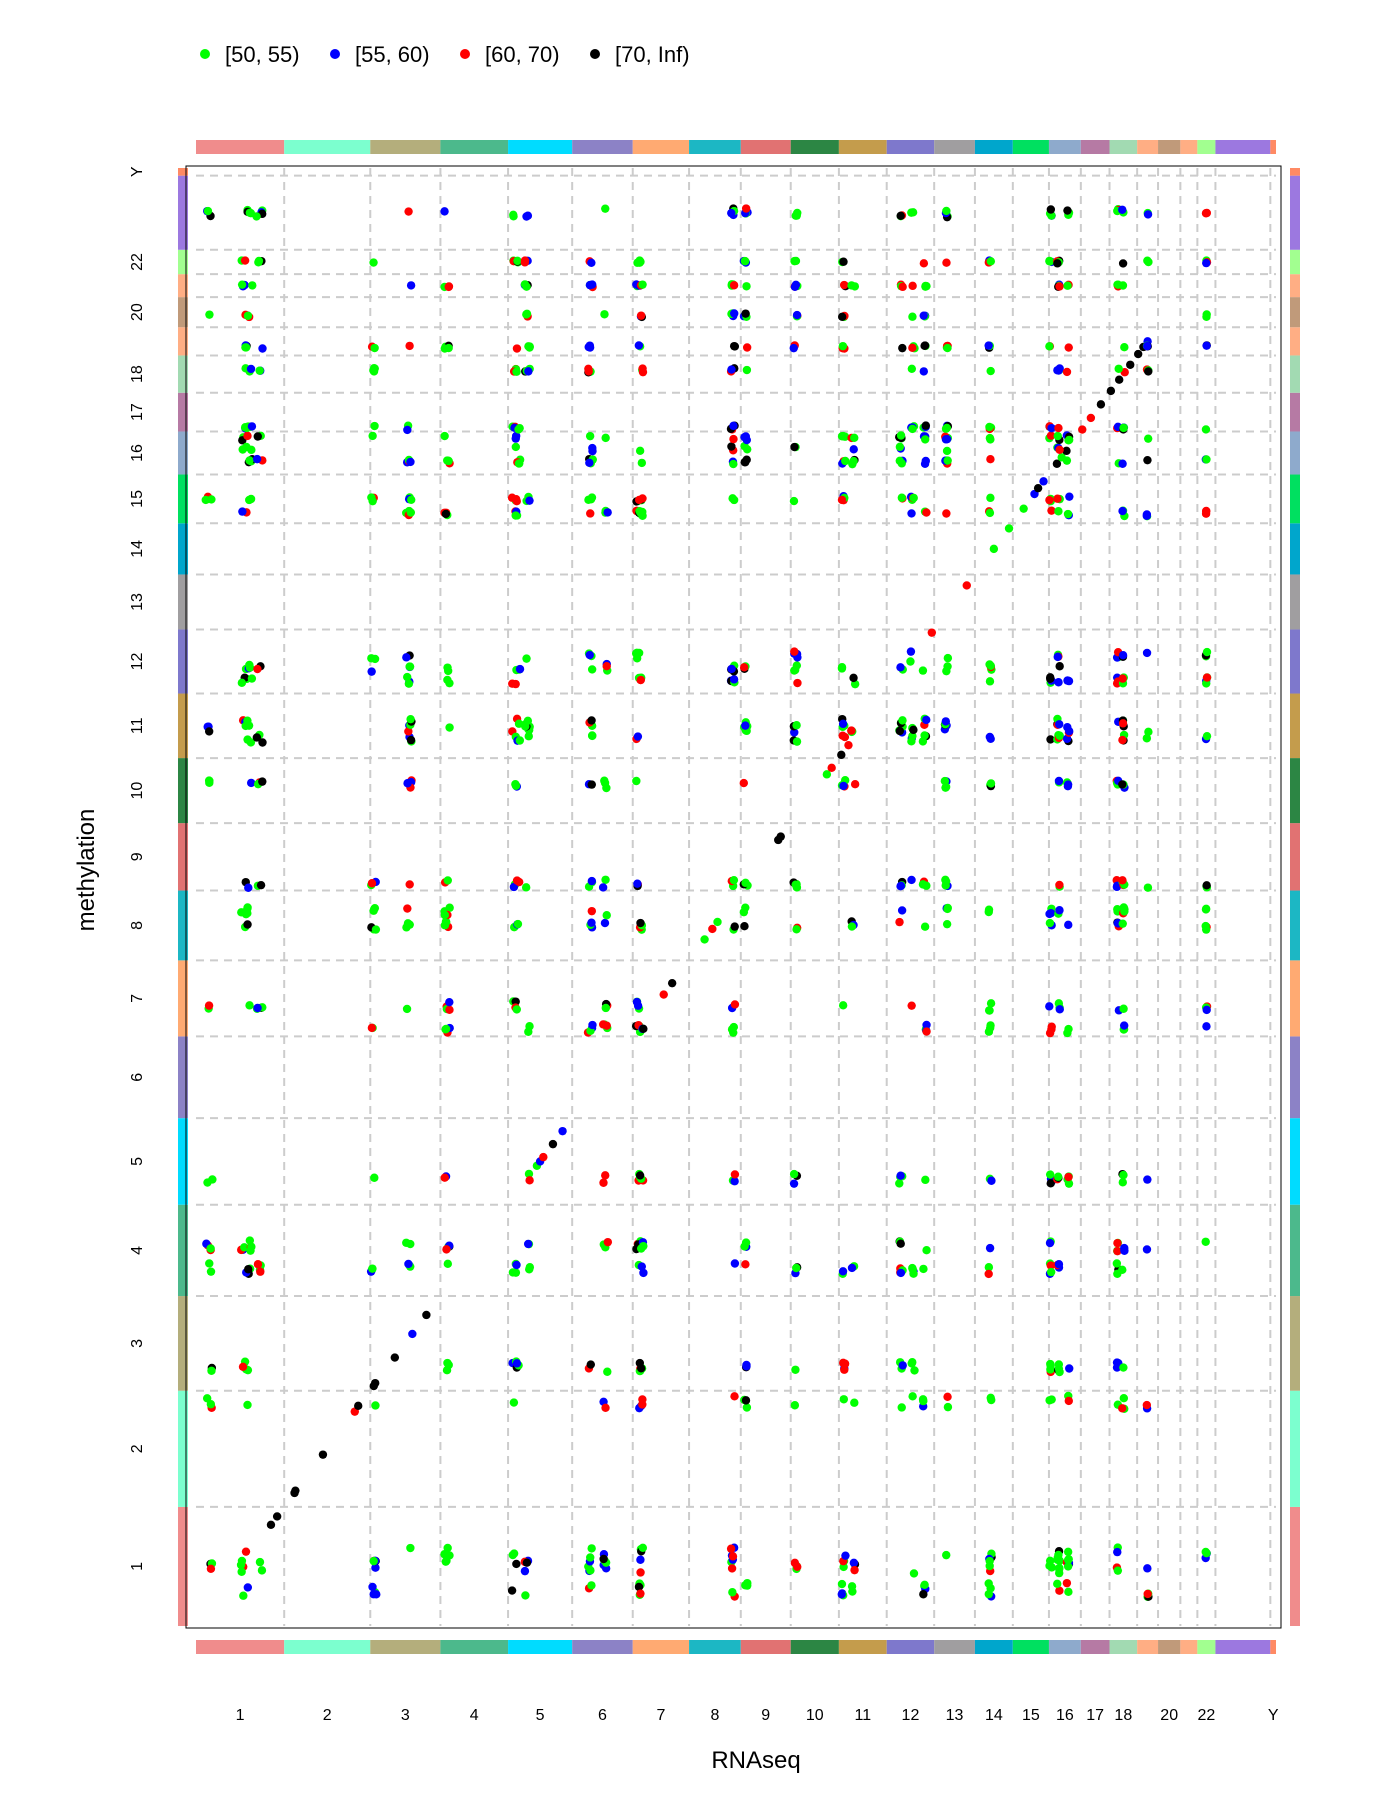 The height and width of the screenshot is (1800, 1400). What do you see at coordinates (183, 212) in the screenshot?
I see `left-strip-chr-X` at bounding box center [183, 212].